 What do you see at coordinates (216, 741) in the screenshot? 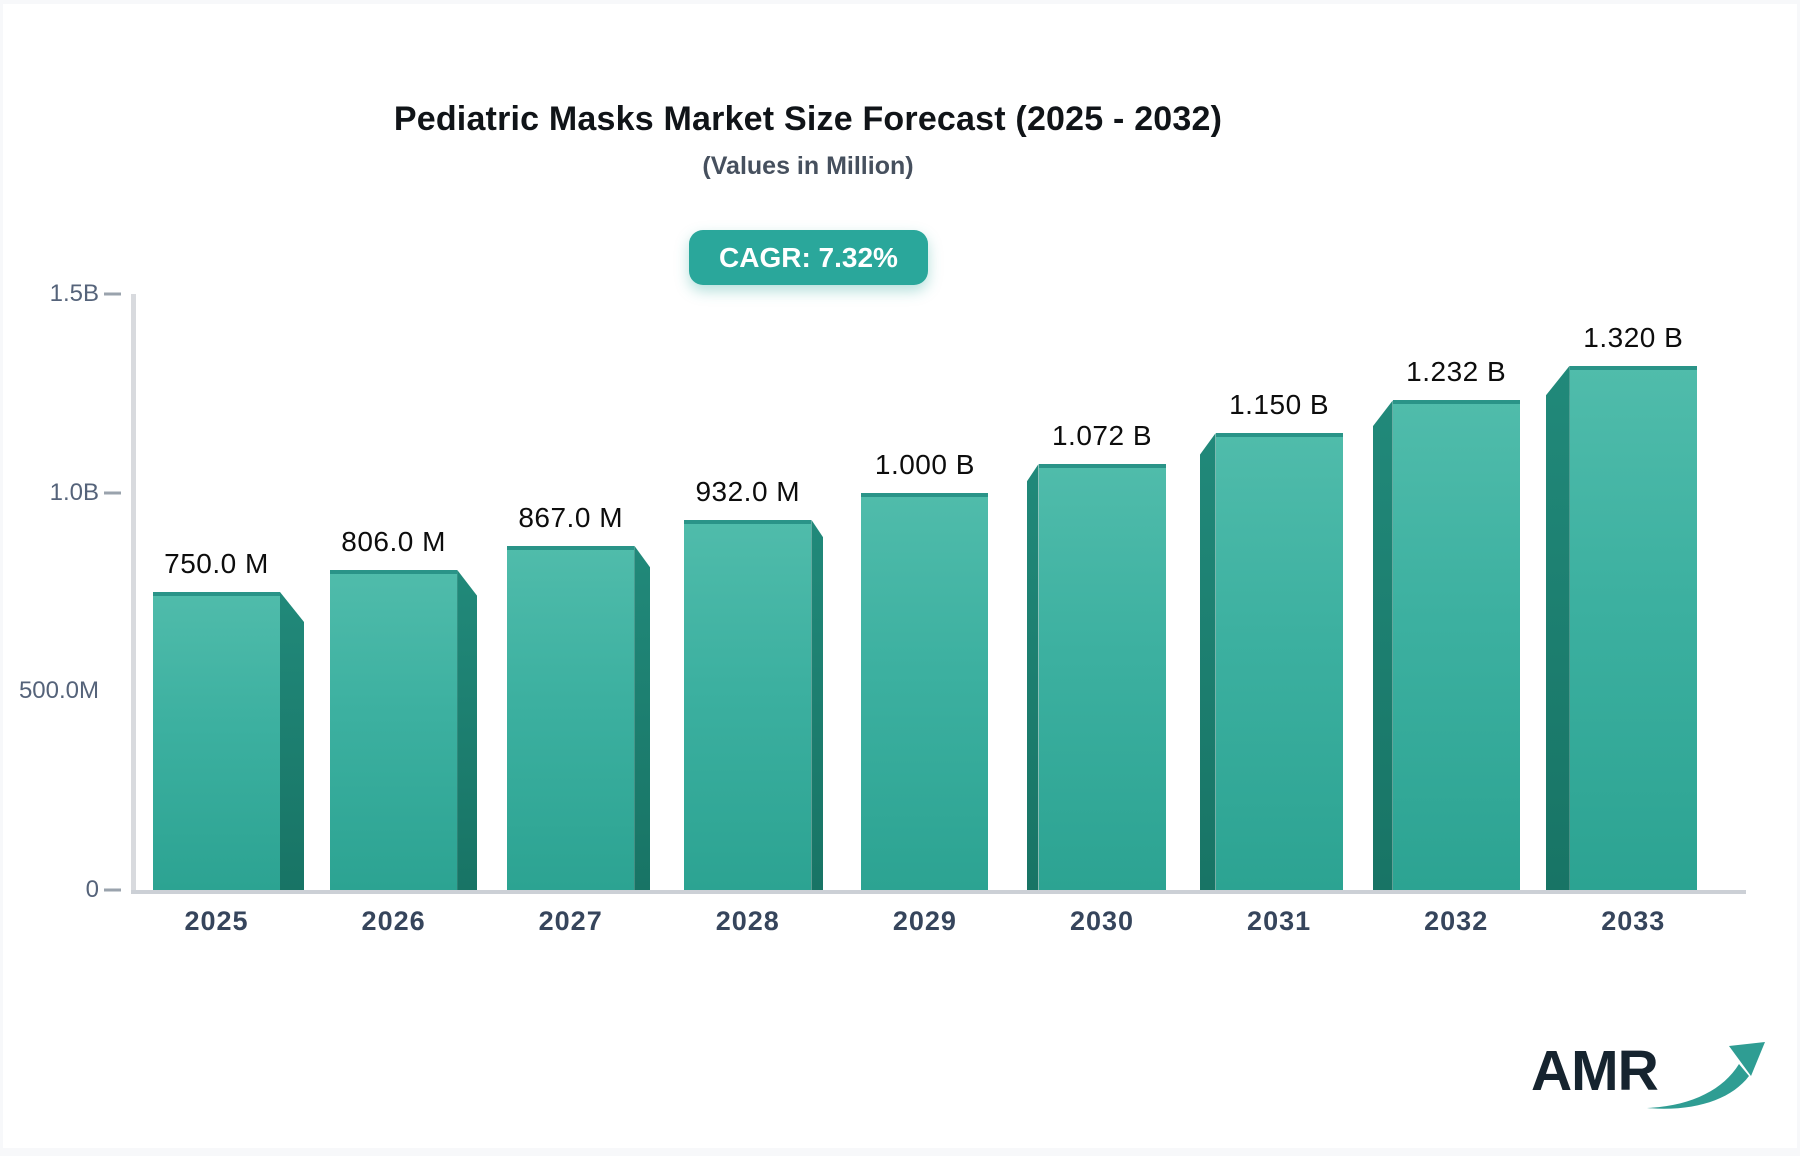
I see `bar-2025` at bounding box center [216, 741].